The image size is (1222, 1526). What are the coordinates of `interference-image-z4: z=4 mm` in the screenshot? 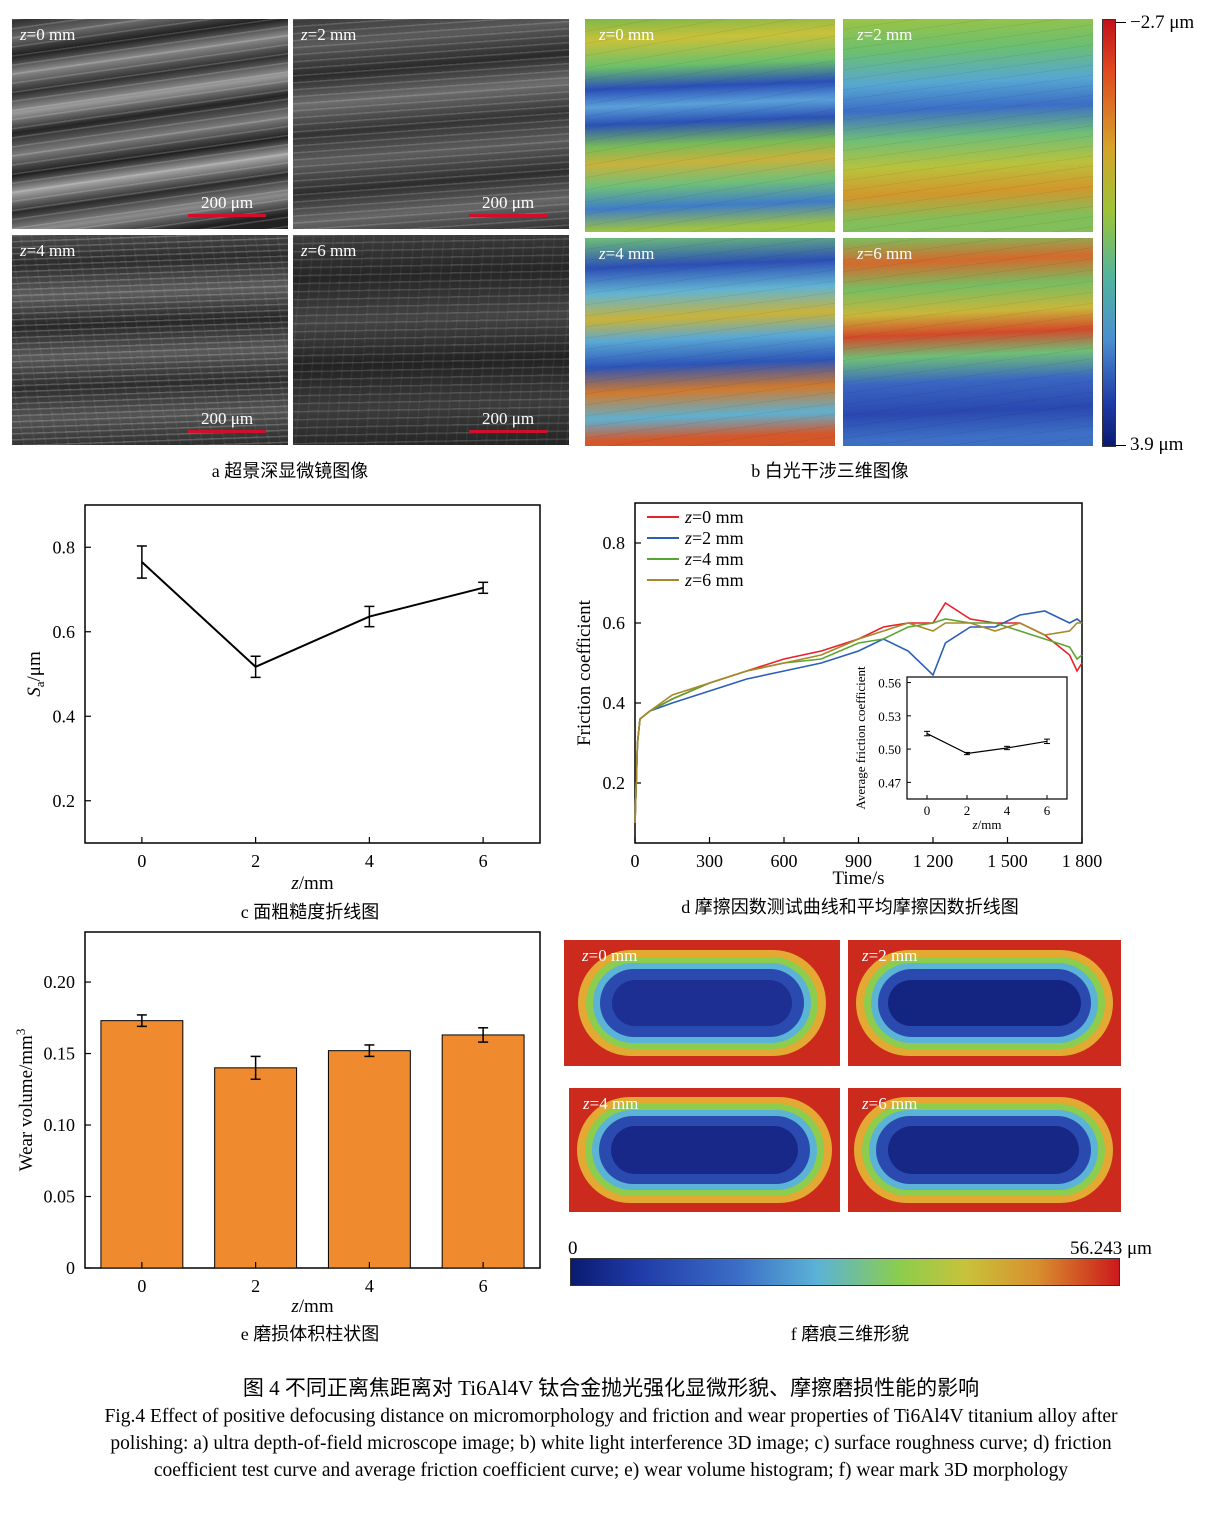 It's located at (710, 342).